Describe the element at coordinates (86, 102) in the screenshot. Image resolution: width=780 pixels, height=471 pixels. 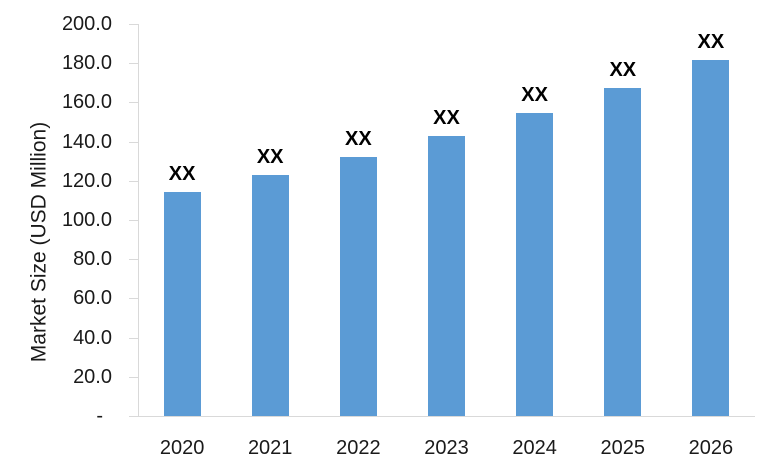
I see `y-tick-label: 160.0` at that location.